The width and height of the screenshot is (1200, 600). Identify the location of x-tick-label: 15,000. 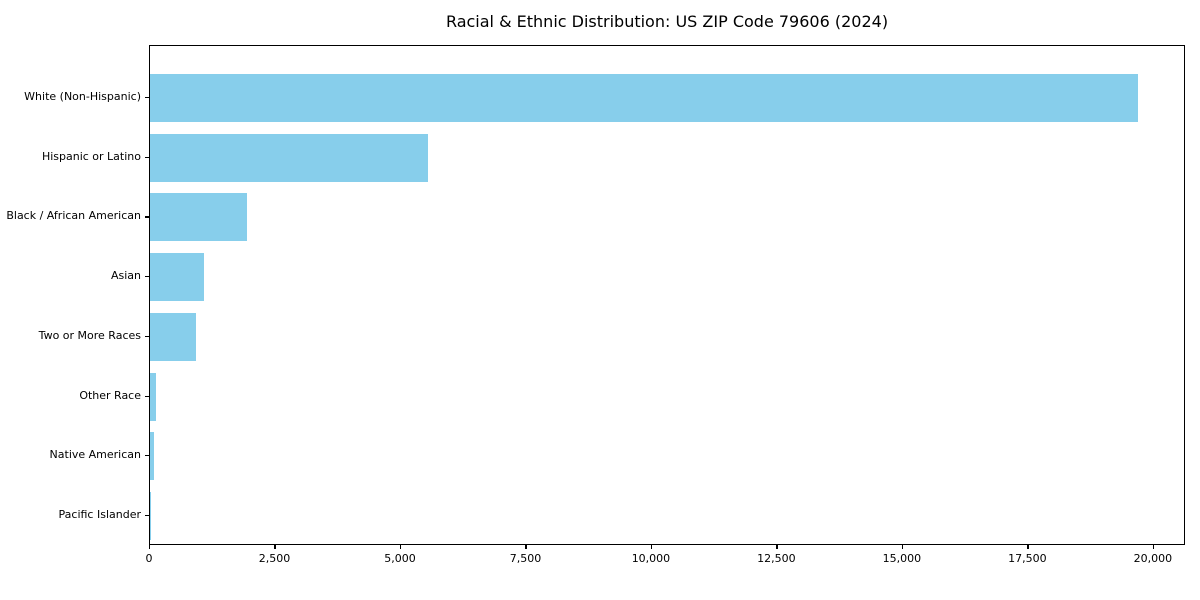
(902, 558).